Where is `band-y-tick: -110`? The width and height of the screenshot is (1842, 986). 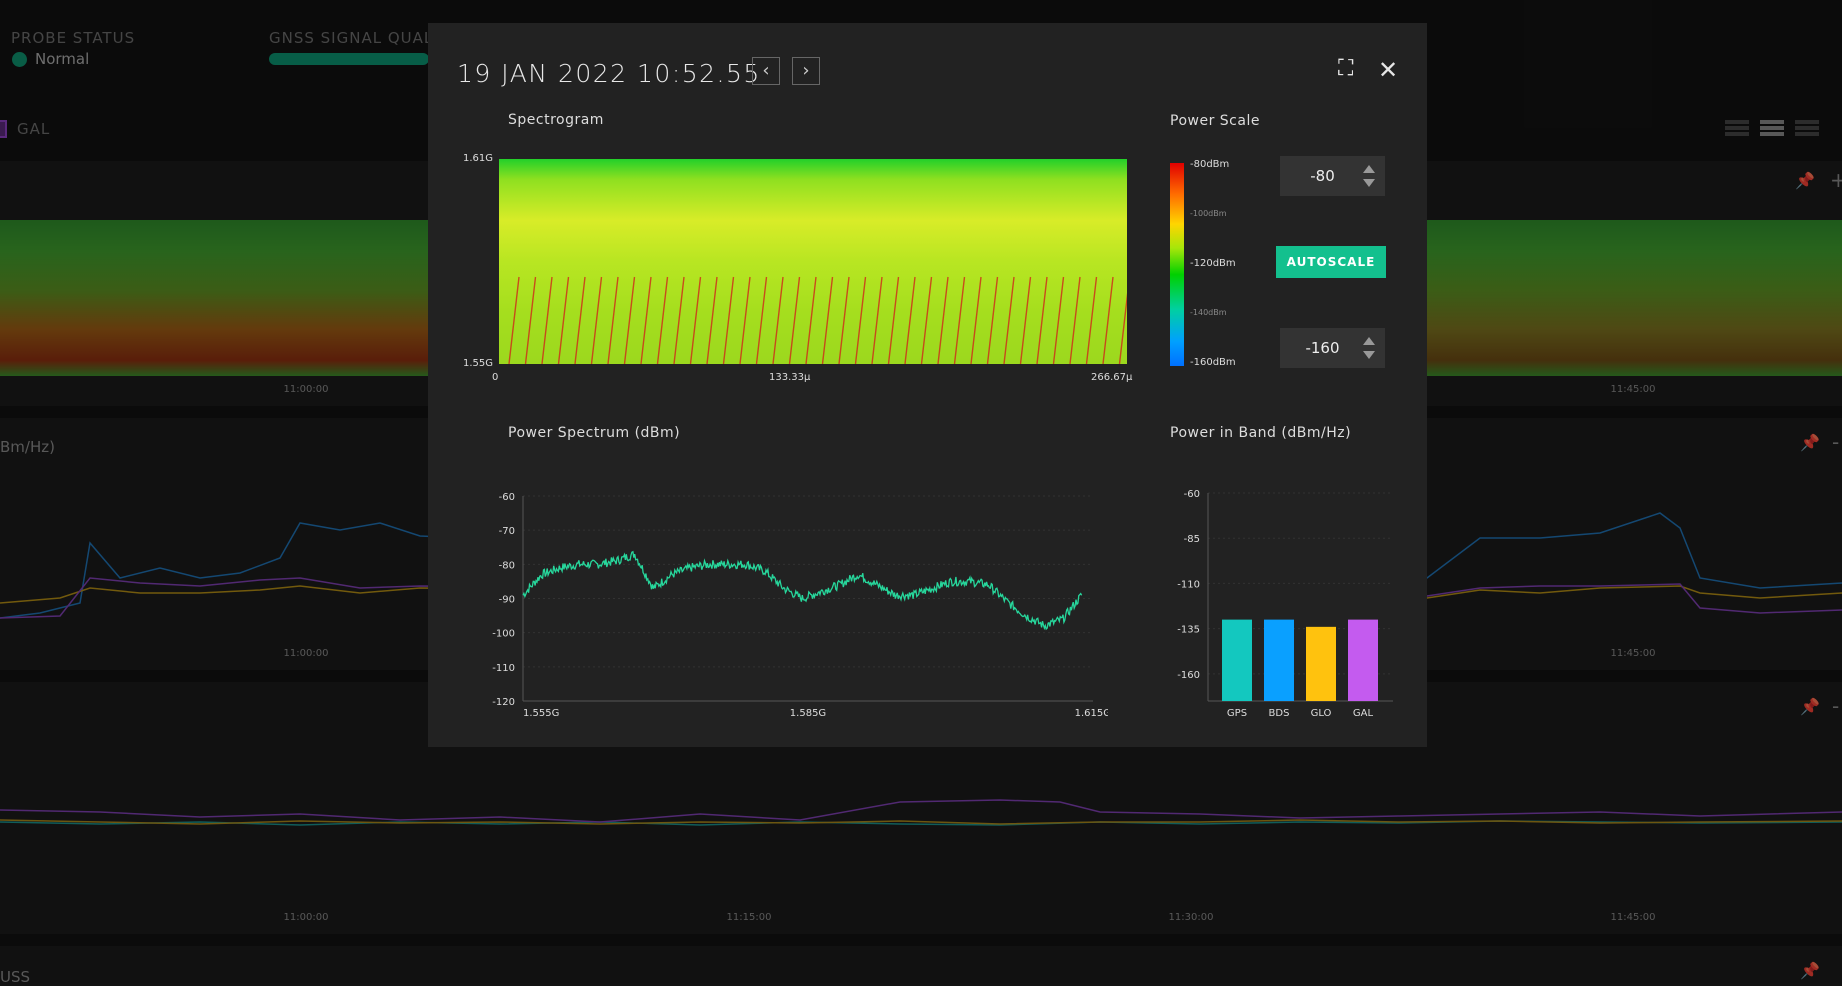 band-y-tick: -110 is located at coordinates (1188, 584).